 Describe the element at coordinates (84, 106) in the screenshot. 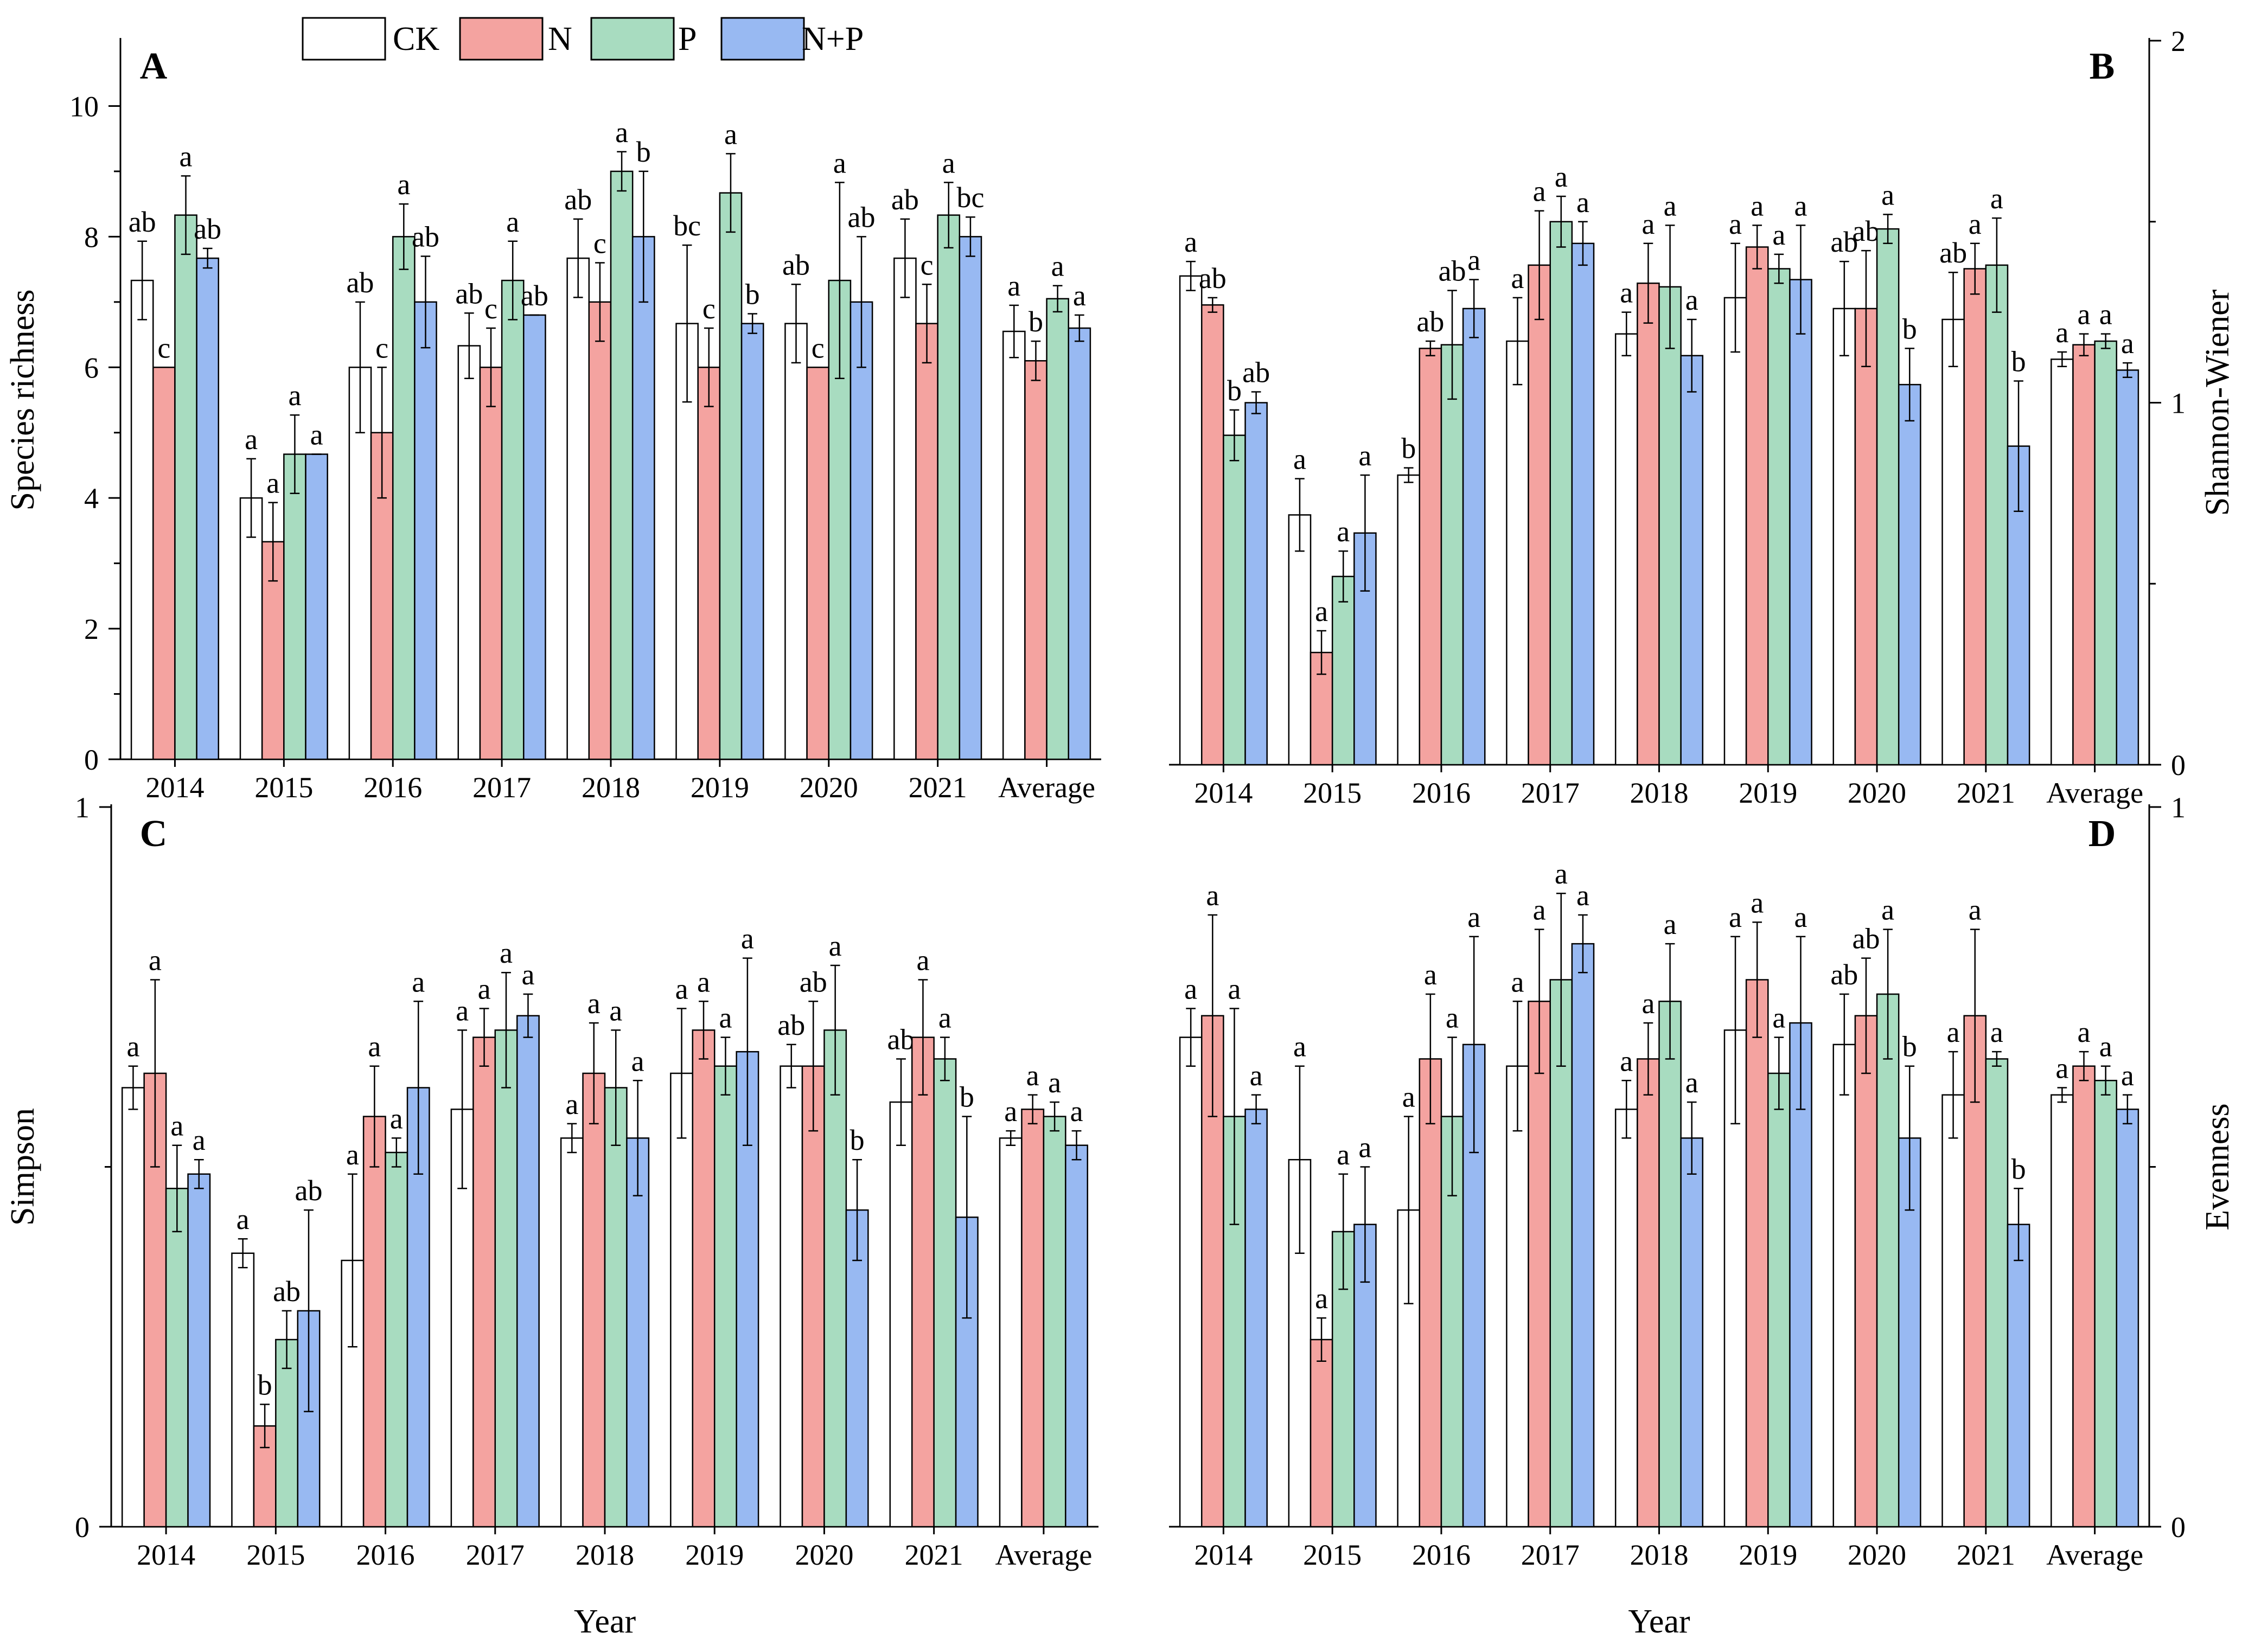

I see `y-tick-label: 10` at that location.